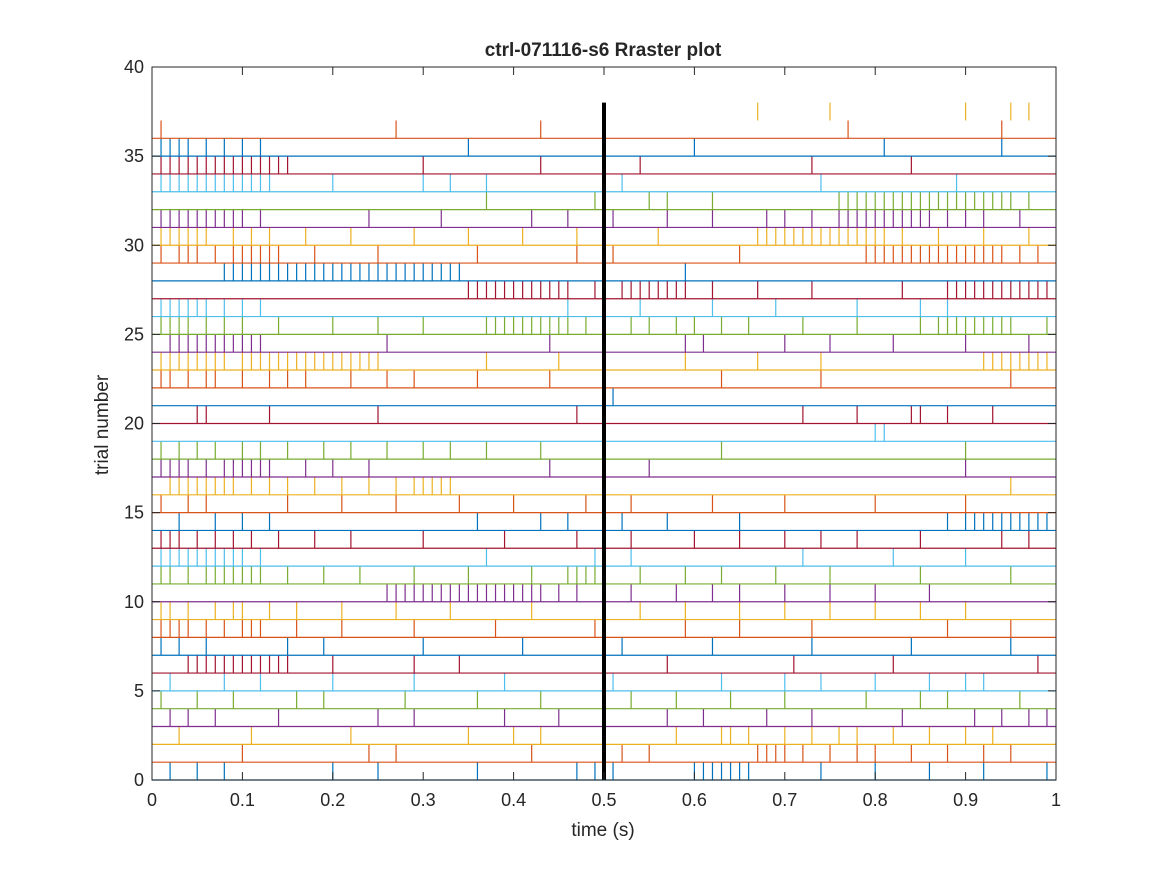 This screenshot has width=1167, height=875. Describe the element at coordinates (134, 67) in the screenshot. I see `y-tick-label: 40` at that location.